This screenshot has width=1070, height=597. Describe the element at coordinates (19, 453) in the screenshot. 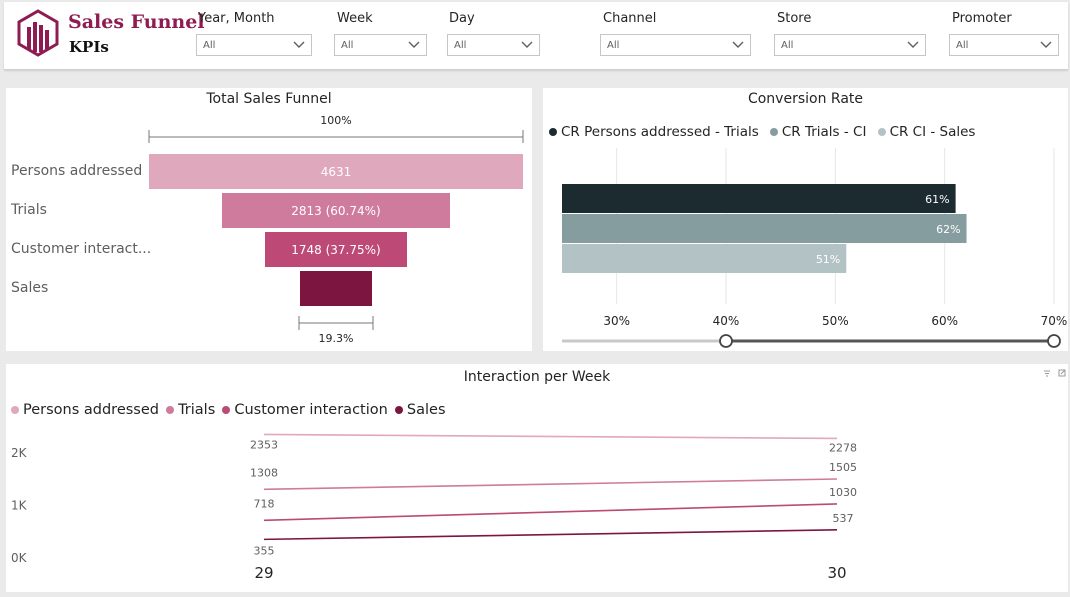

I see `y-tick-label: 2K` at that location.